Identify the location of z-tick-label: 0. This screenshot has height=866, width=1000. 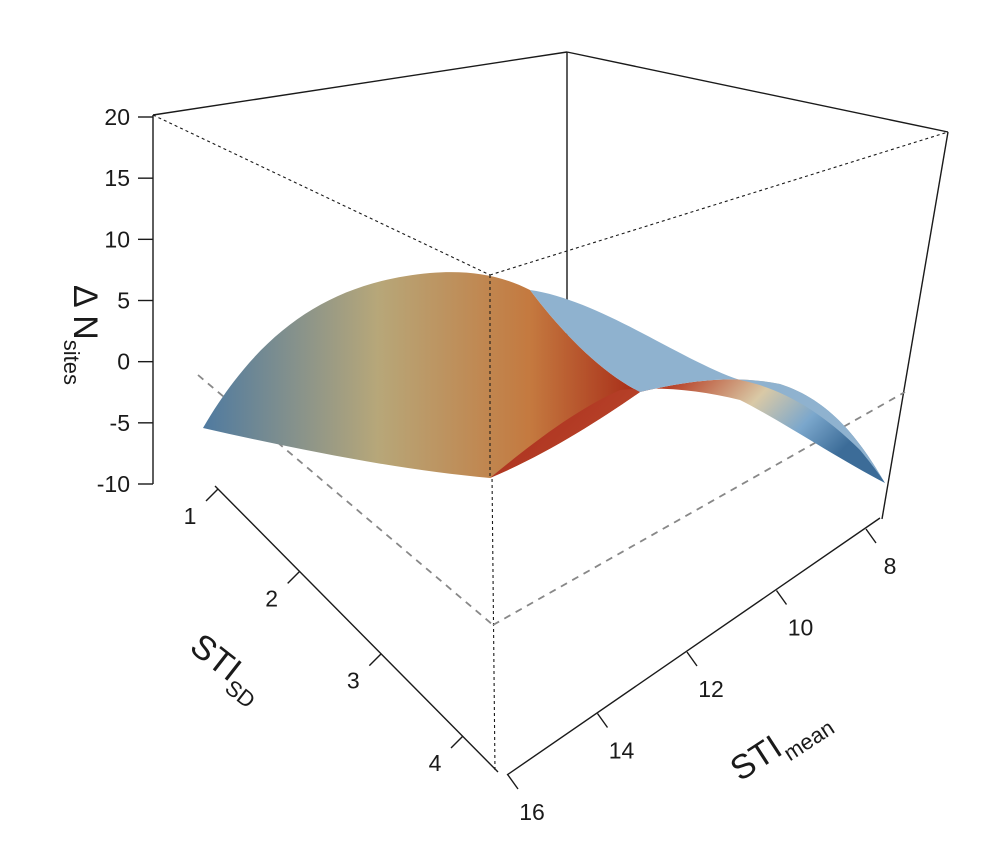
(123, 362).